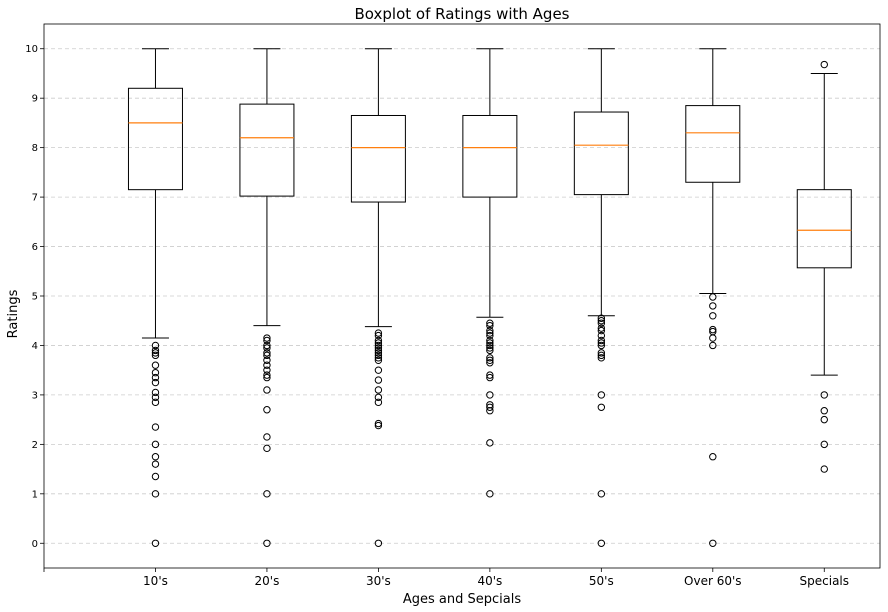  I want to click on y-tick-label: 2, so click(35, 445).